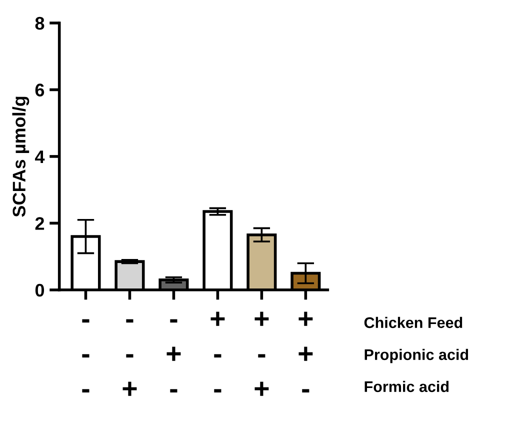 This screenshot has width=516, height=434. What do you see at coordinates (39, 290) in the screenshot?
I see `y-tick-label: 0` at bounding box center [39, 290].